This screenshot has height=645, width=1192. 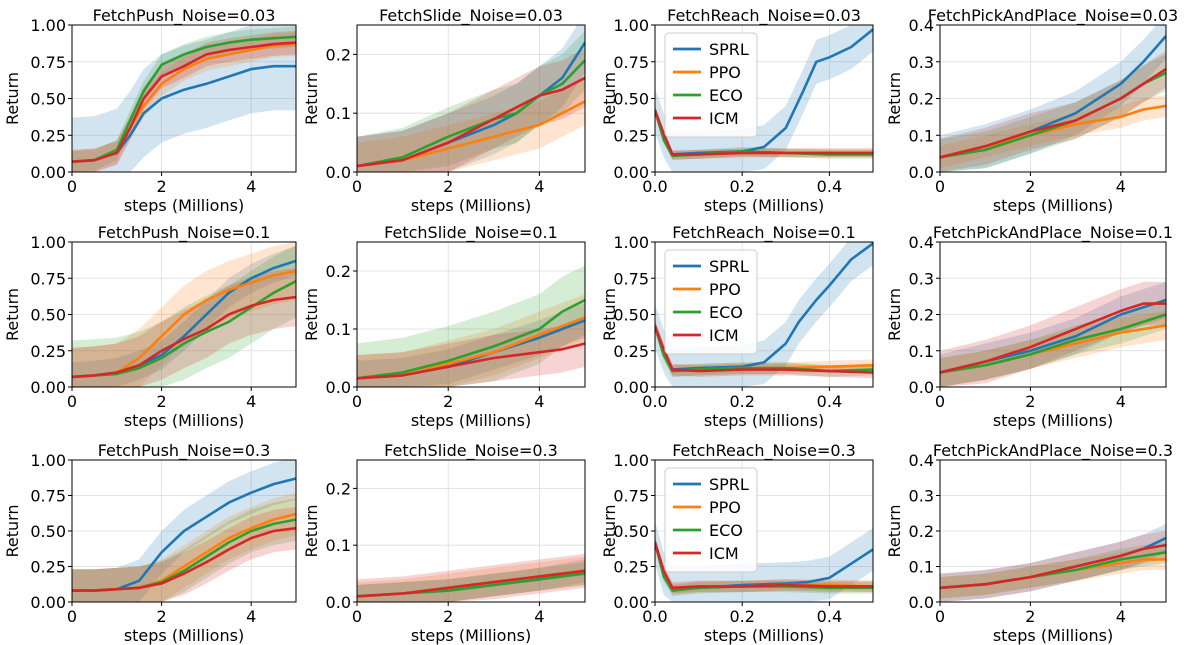 What do you see at coordinates (1053, 451) in the screenshot?
I see `chart-title: FetchPickAndPlace_Noise=0.3` at bounding box center [1053, 451].